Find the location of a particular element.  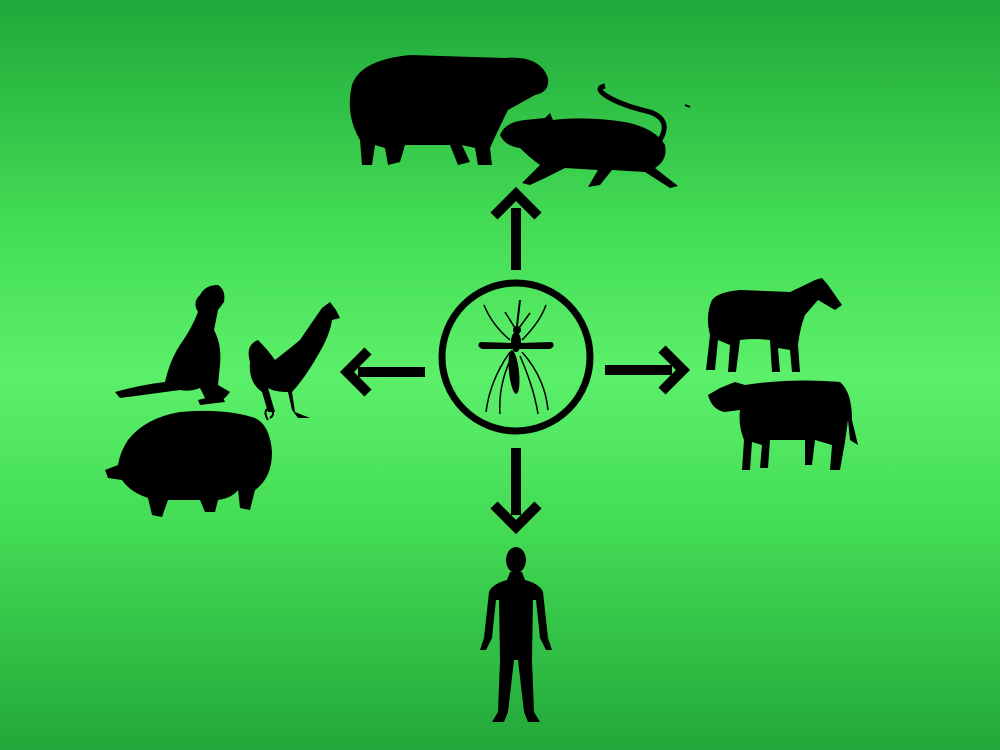

horse-icon is located at coordinates (774, 325).